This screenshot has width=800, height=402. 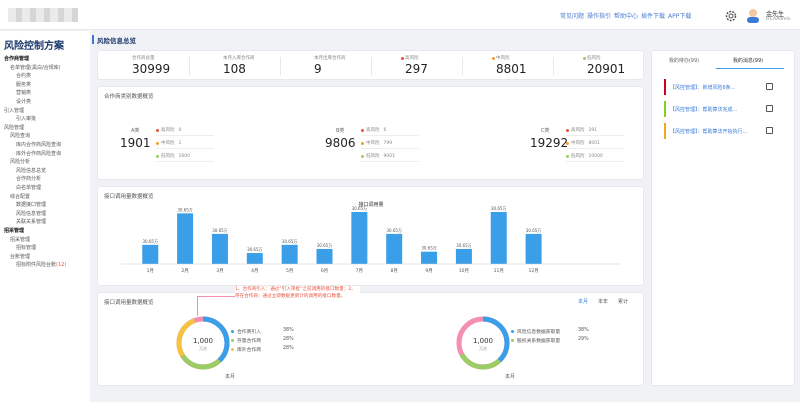 What do you see at coordinates (684, 61) in the screenshot?
I see `tab: 我的待办(99)` at bounding box center [684, 61].